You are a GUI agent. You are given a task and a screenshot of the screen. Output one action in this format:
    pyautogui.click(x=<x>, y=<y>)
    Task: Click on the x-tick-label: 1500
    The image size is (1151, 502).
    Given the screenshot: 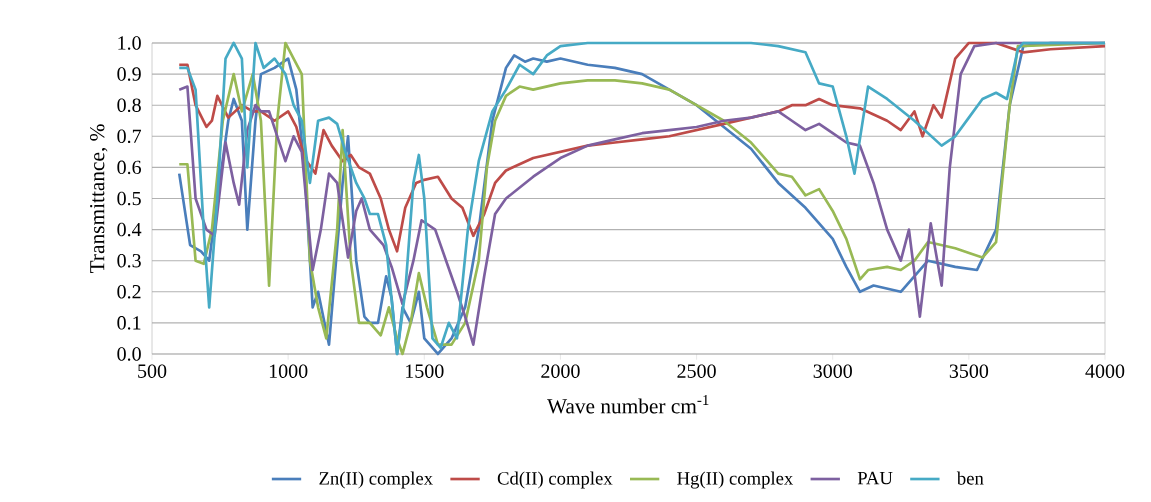 What is the action you would take?
    pyautogui.click(x=425, y=371)
    